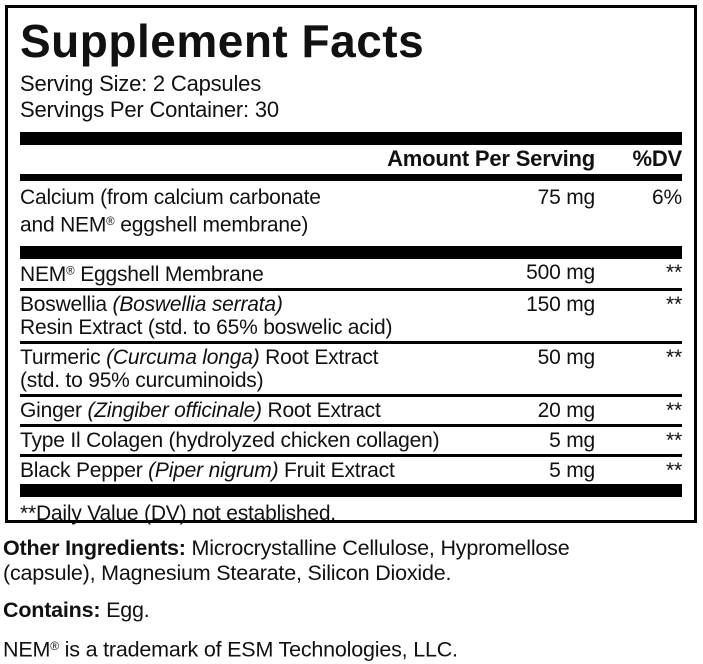 Image resolution: width=703 pixels, height=664 pixels. I want to click on contains-label: Contains:, so click(52, 610).